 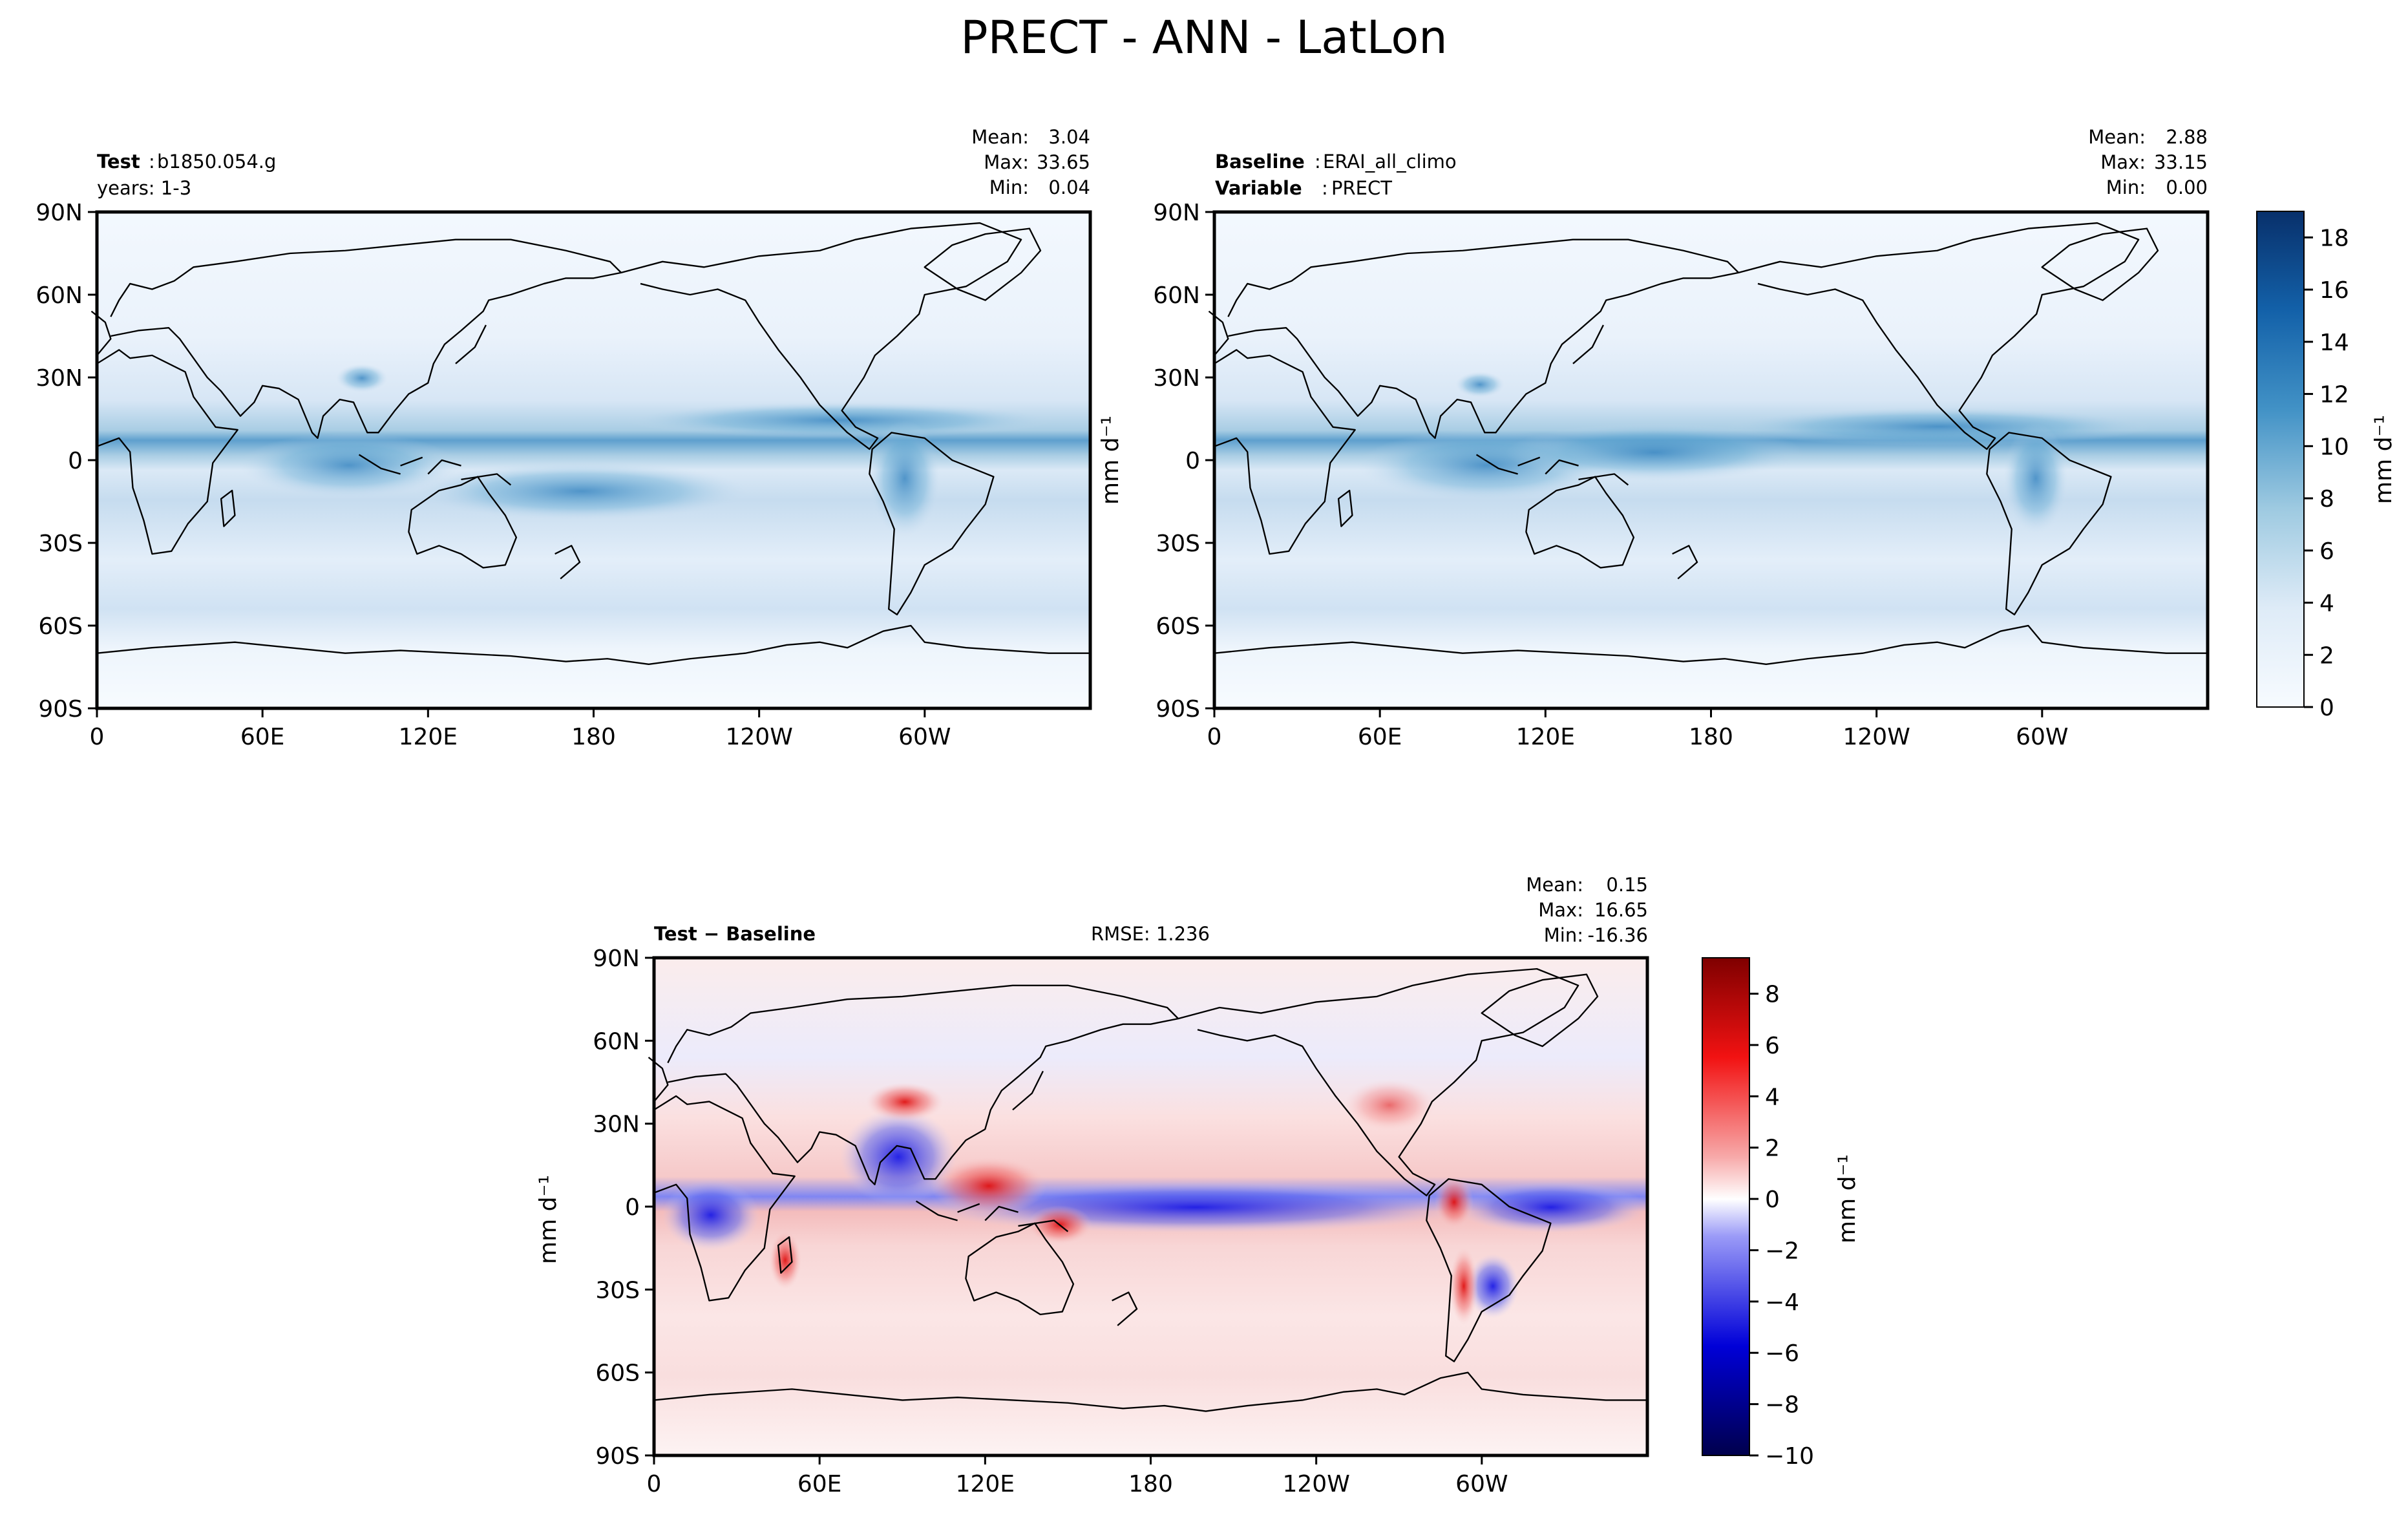 What do you see at coordinates (819, 1484) in the screenshot?
I see `difference-x-tick-label: 60E` at bounding box center [819, 1484].